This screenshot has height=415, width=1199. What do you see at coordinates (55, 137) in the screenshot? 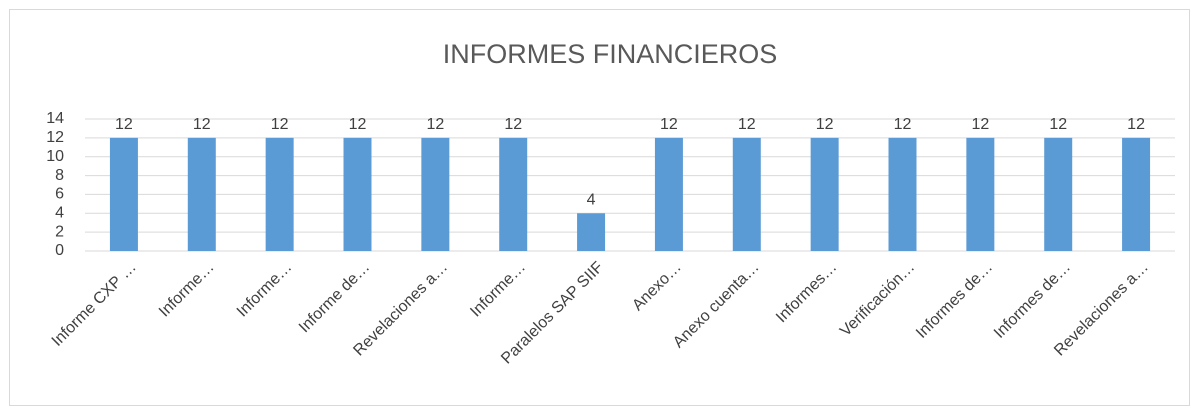
I see `y-tick-label: 12` at bounding box center [55, 137].